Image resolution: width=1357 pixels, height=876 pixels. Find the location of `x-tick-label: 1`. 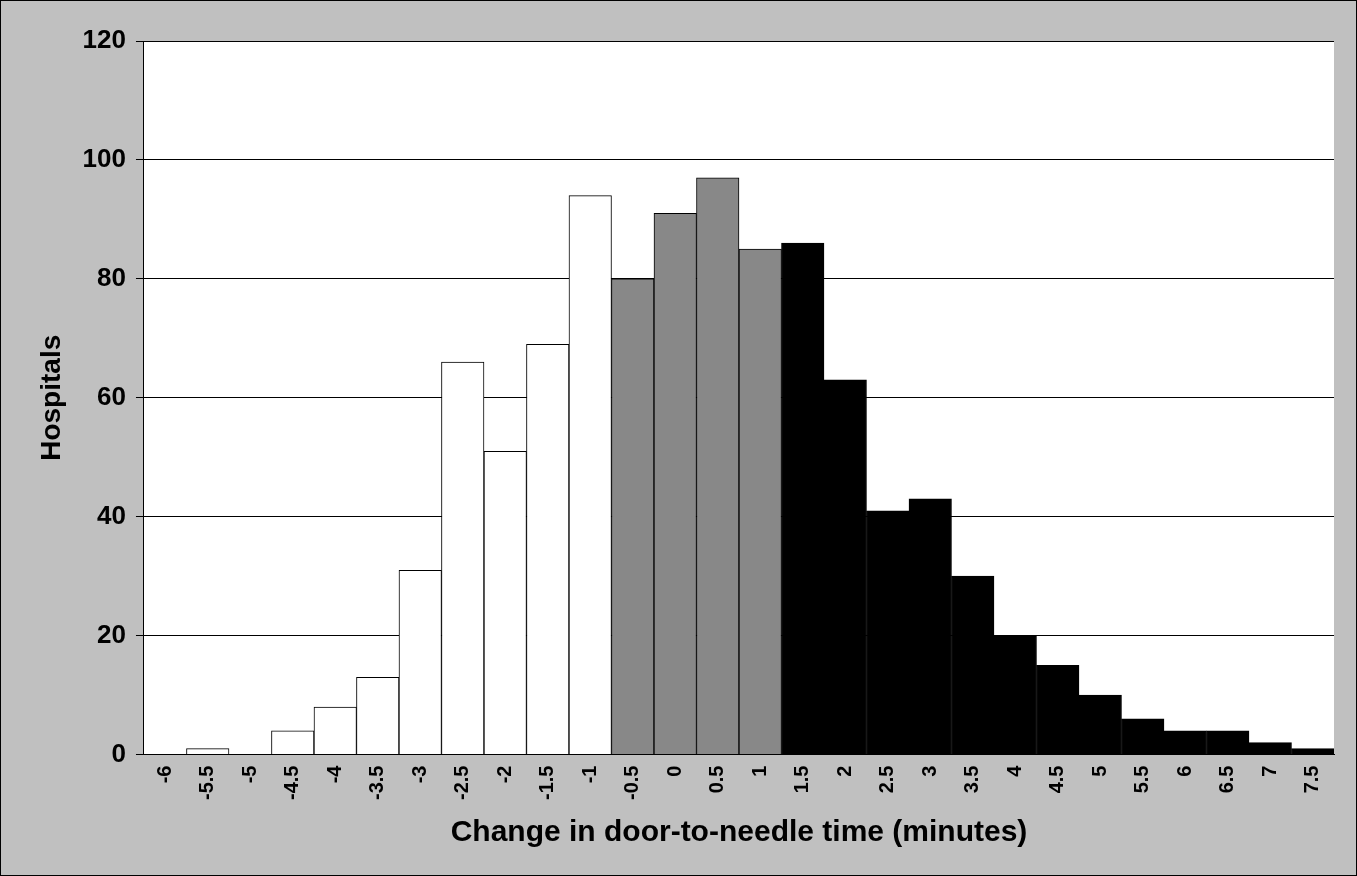

x-tick-label: 1 is located at coordinates (758, 771).